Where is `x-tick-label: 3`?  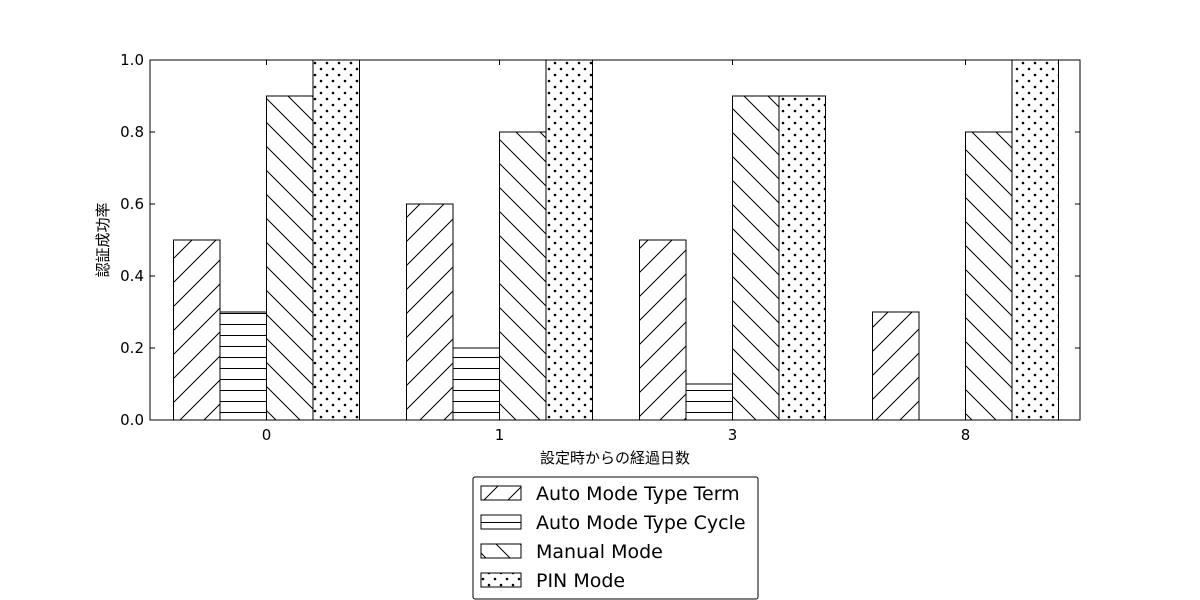
x-tick-label: 3 is located at coordinates (733, 435).